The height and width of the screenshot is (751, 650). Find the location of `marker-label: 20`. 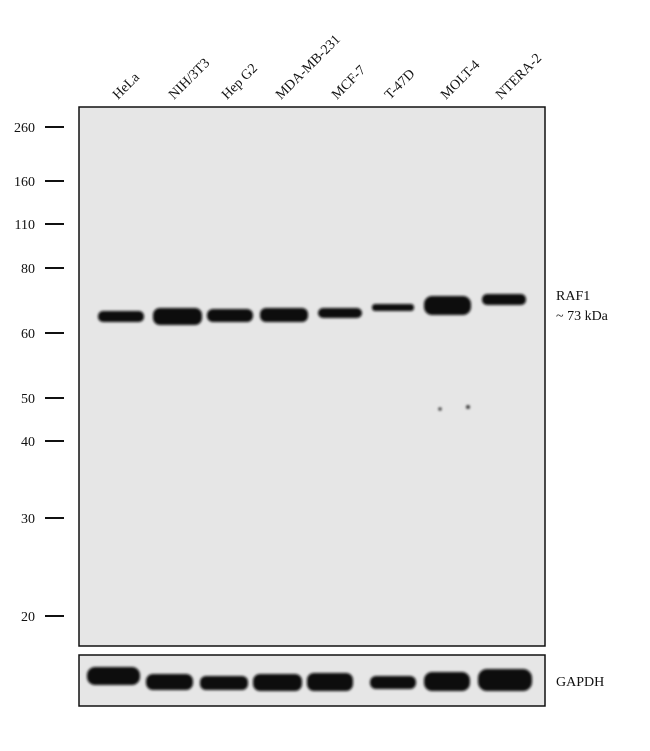

marker-label: 20 is located at coordinates (28, 617).